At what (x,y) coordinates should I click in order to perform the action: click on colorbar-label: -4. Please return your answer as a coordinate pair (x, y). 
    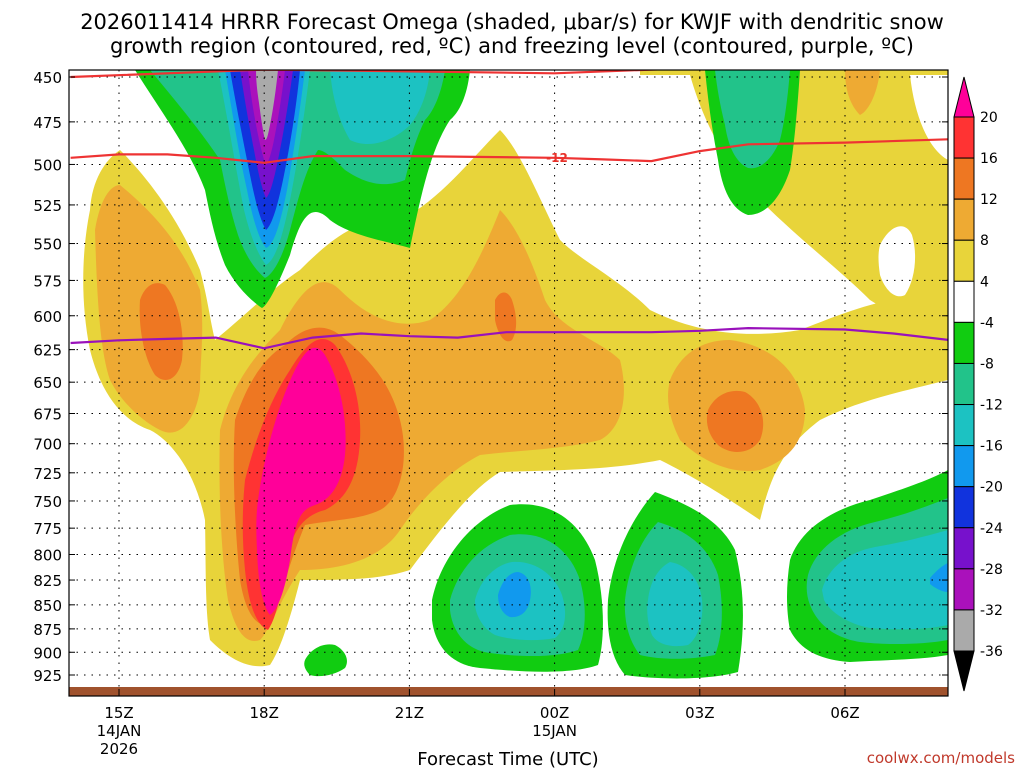
    Looking at the image, I should click on (987, 323).